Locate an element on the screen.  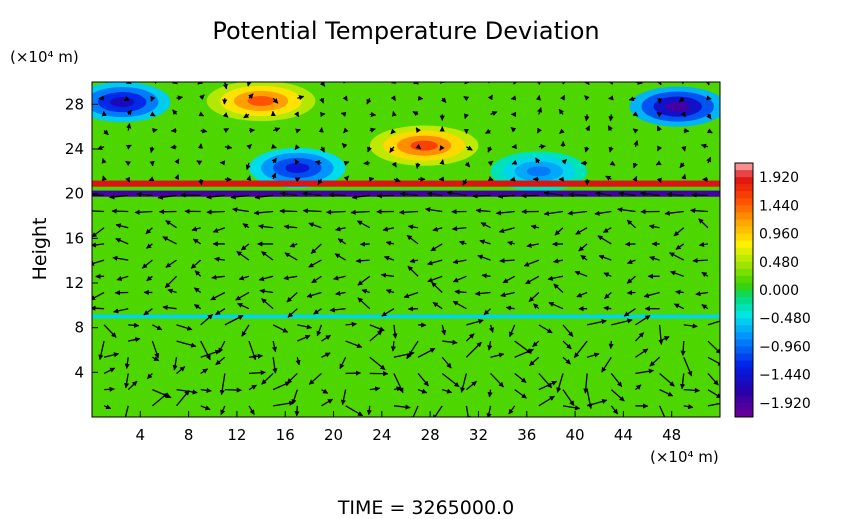
x-tick-label: 4 is located at coordinates (141, 435).